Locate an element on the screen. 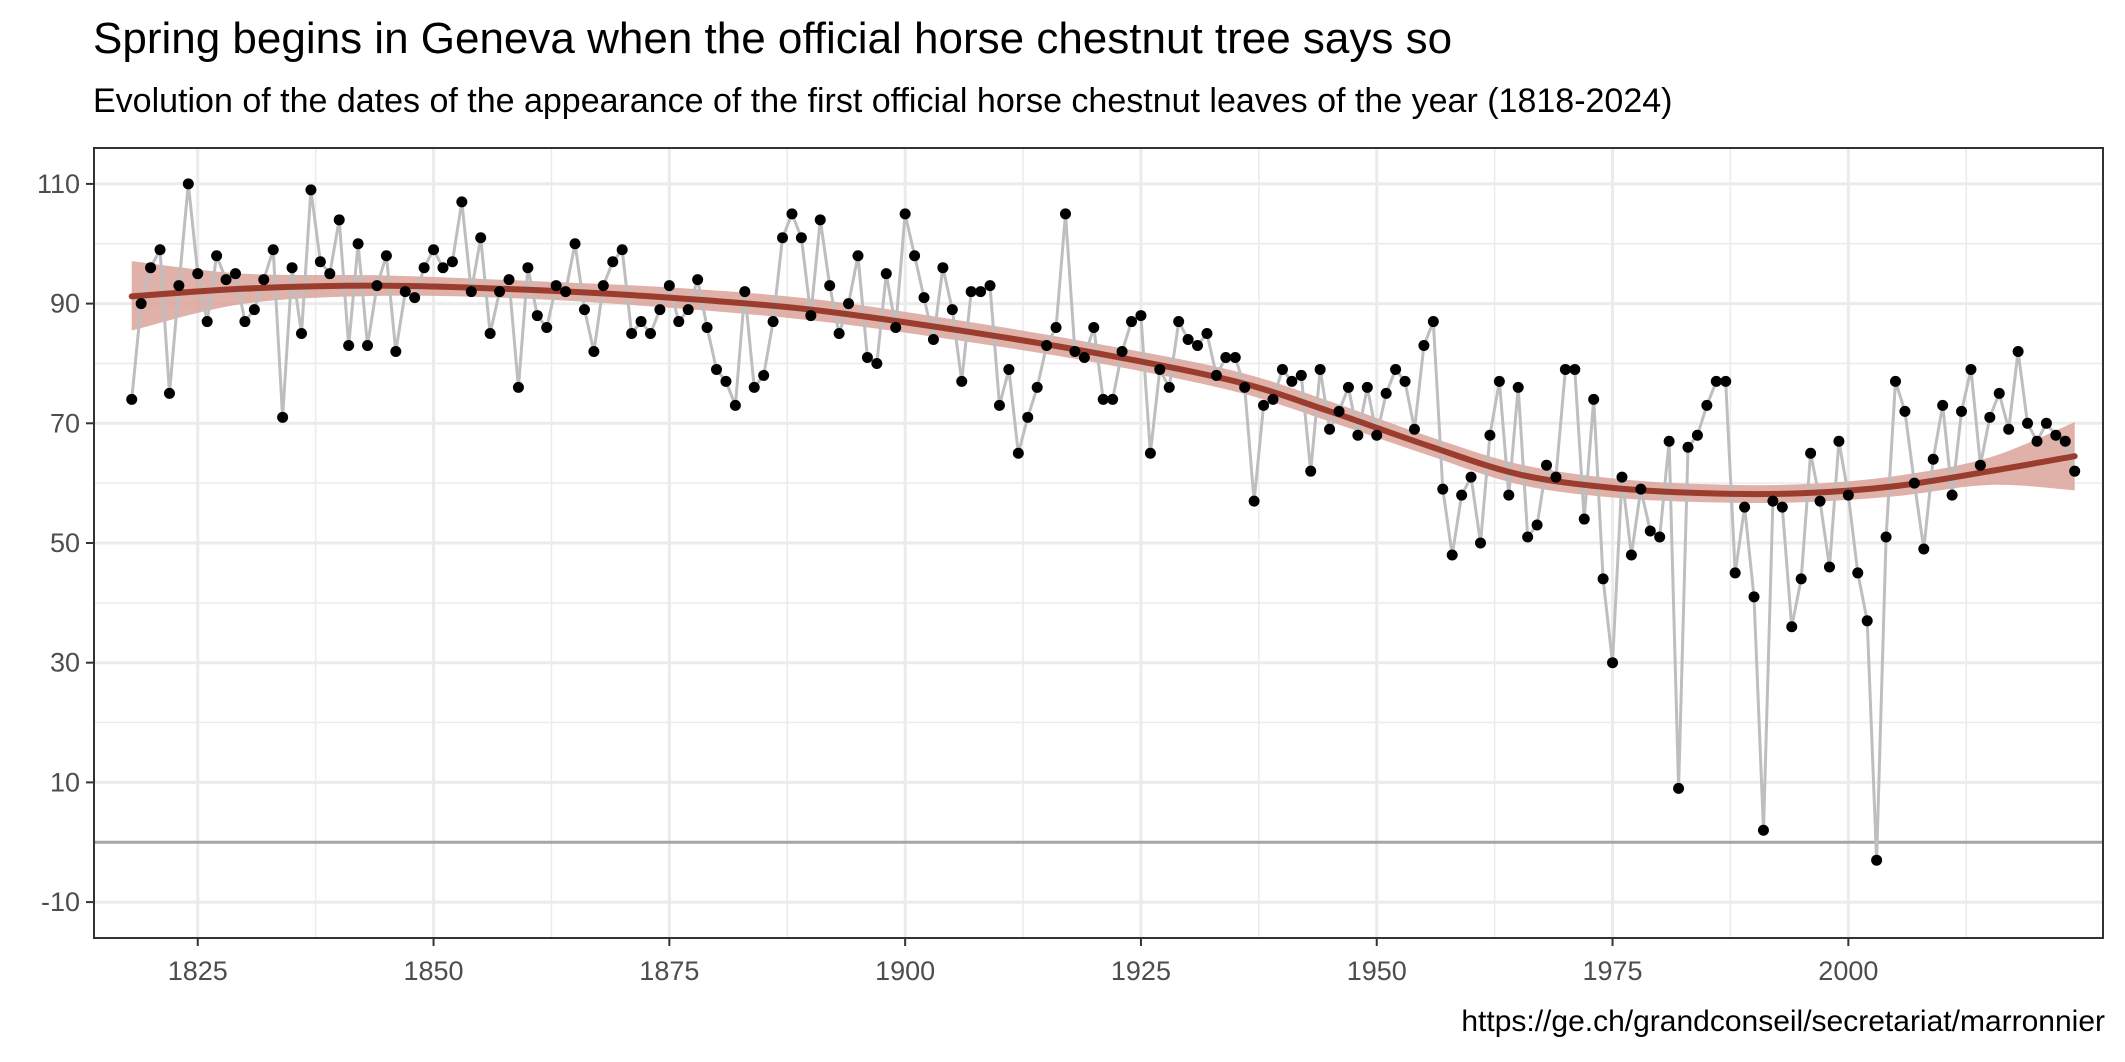  y-axis: 110 90 70 50 30 10 -10 is located at coordinates (65, 543).